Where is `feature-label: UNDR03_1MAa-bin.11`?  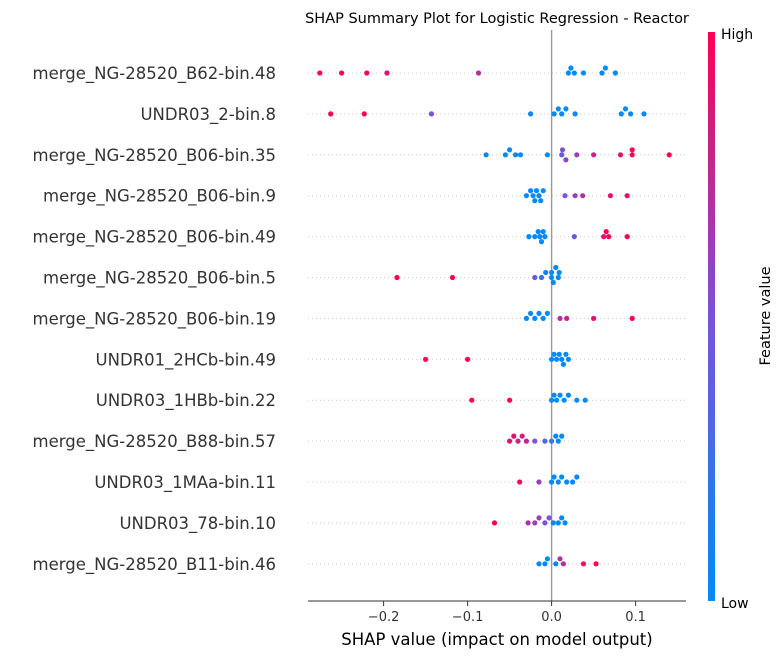 feature-label: UNDR03_1MAa-bin.11 is located at coordinates (185, 483).